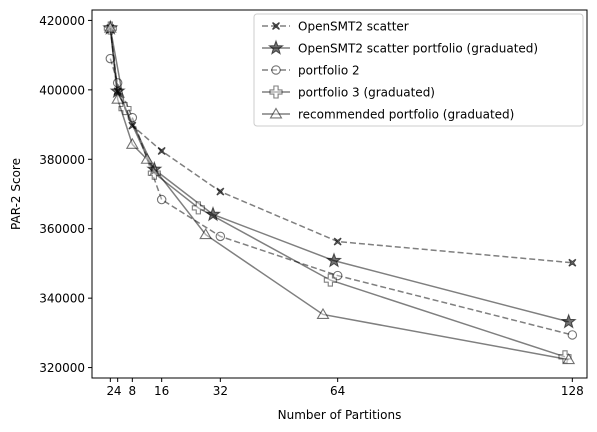  Describe the element at coordinates (418, 49) in the screenshot. I see `legend-label: OpenSMT2 scatter portfolio (graduated)` at that location.